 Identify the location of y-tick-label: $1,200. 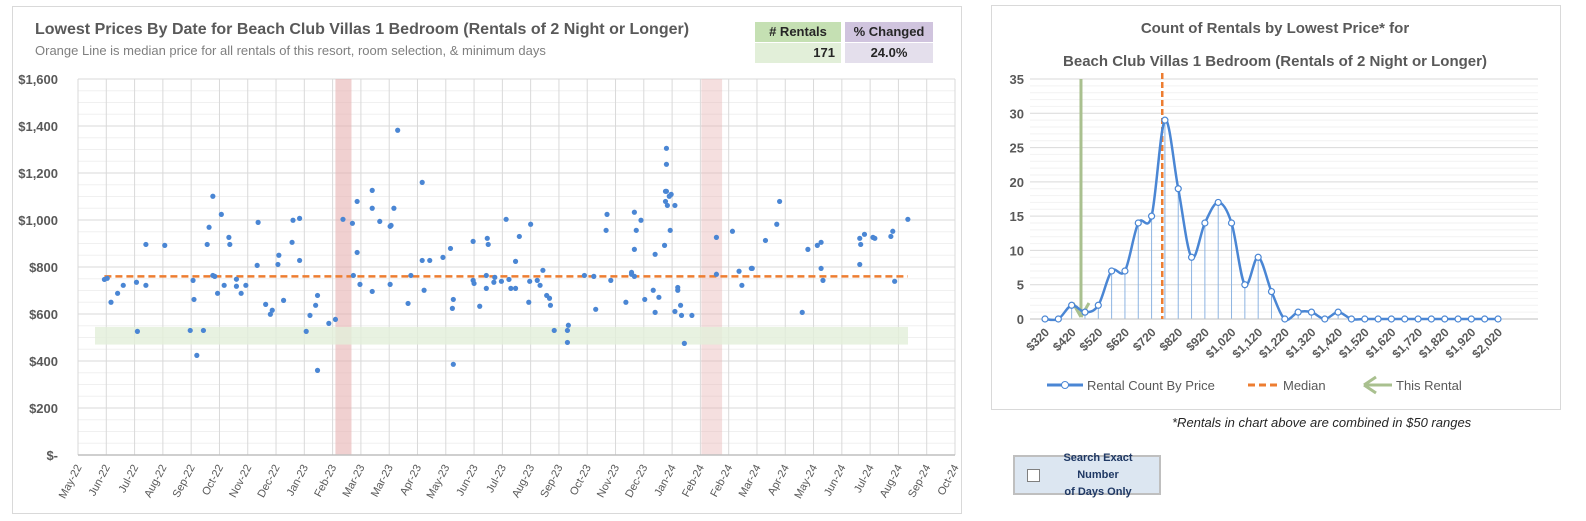
(38, 173).